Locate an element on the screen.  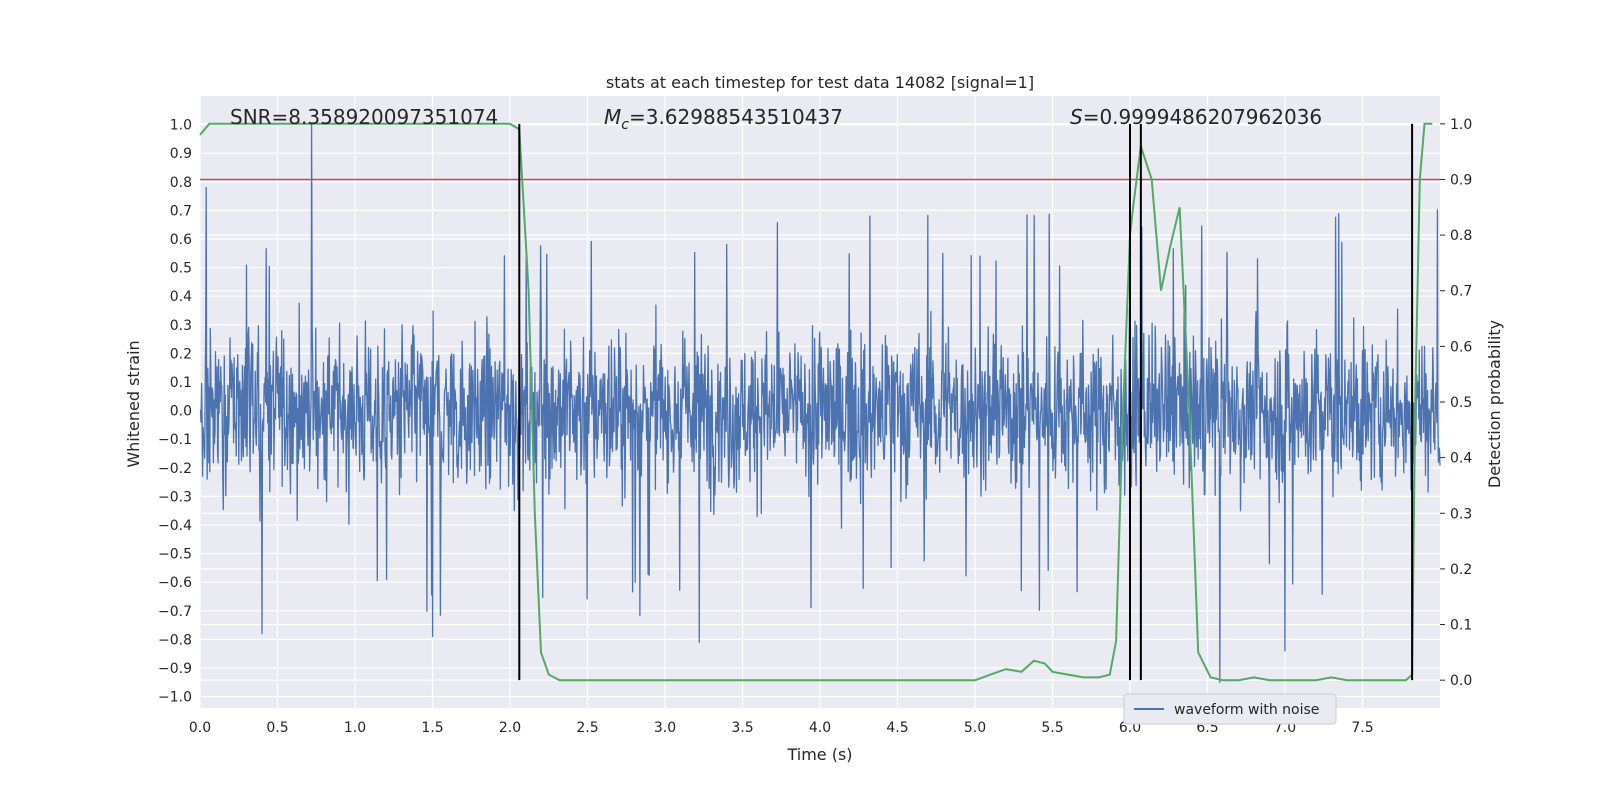
legend-box is located at coordinates (1230, 709).